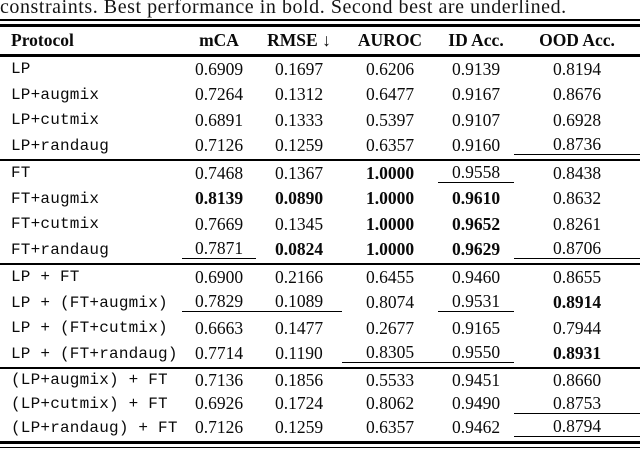  What do you see at coordinates (21, 69) in the screenshot?
I see `protocol-label: LP` at bounding box center [21, 69].